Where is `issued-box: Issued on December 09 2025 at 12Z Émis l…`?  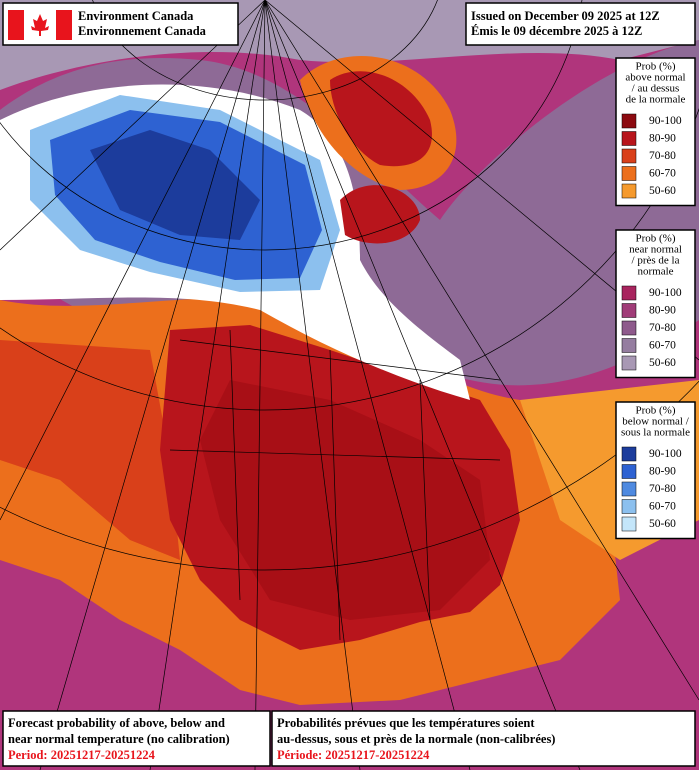 issued-box: Issued on December 09 2025 at 12Z Émis l… is located at coordinates (580, 24).